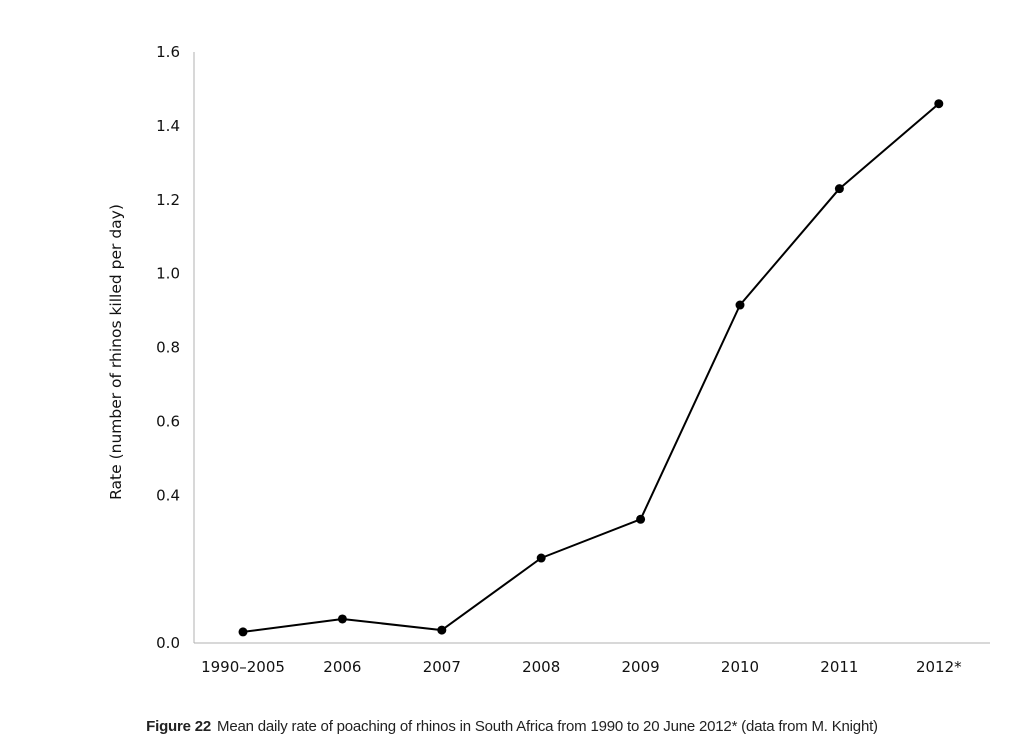 Image resolution: width=1024 pixels, height=747 pixels. I want to click on y-tick-label: 0.4, so click(168, 495).